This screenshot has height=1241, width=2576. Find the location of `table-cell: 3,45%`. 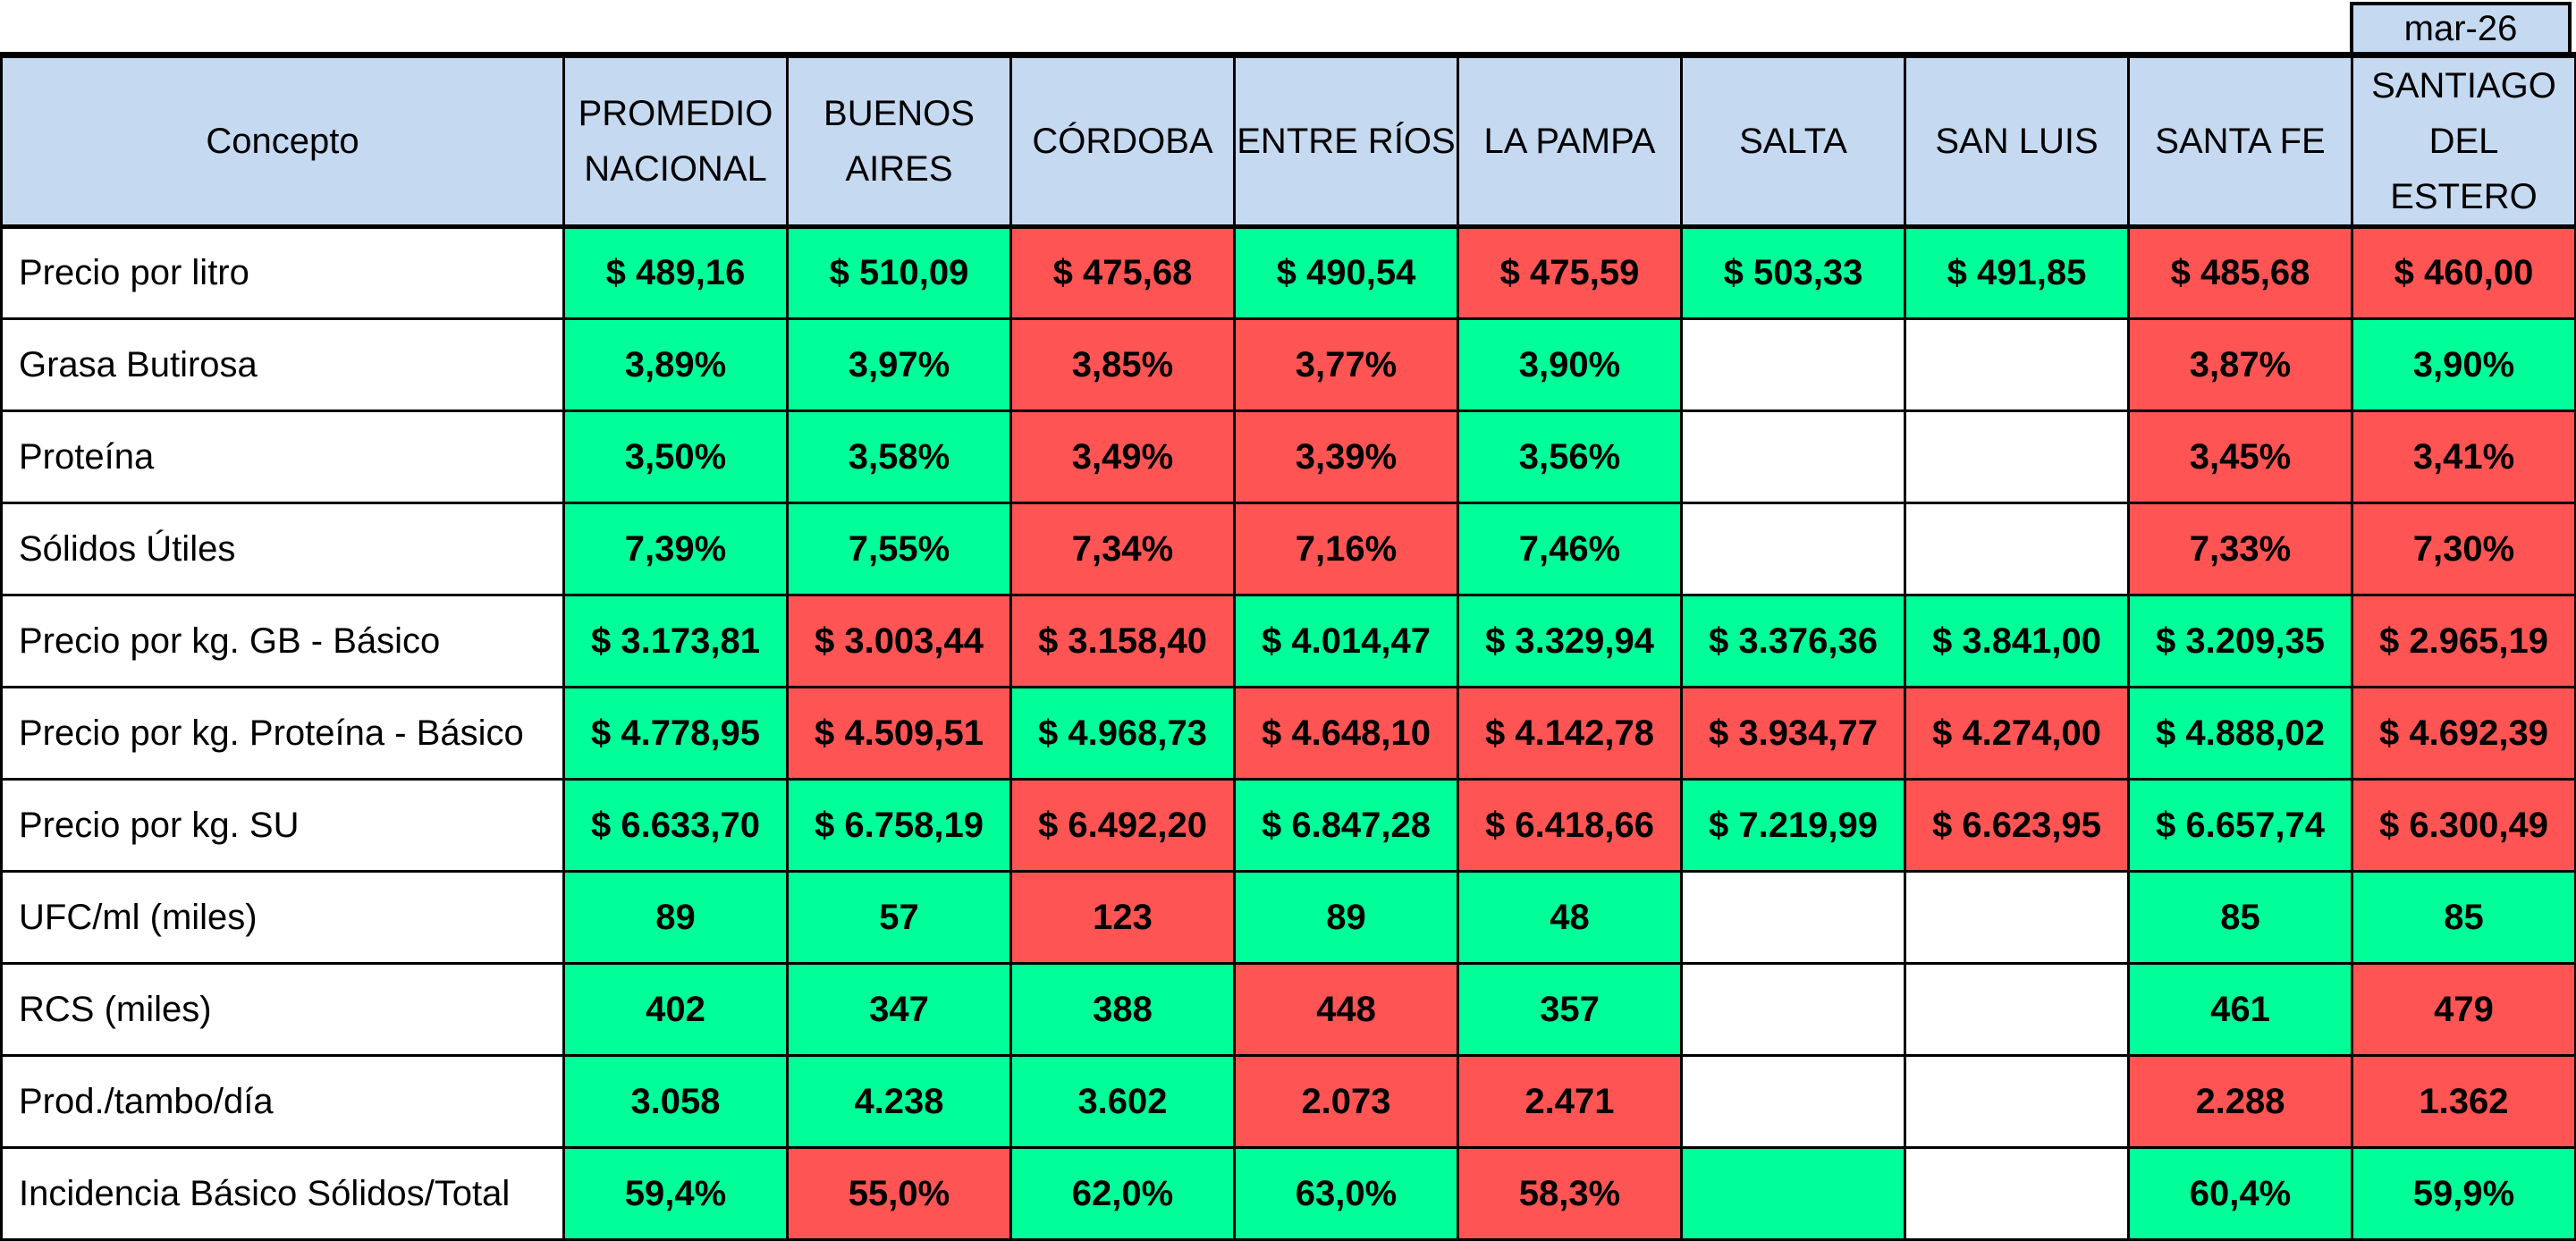

table-cell: 3,45% is located at coordinates (2240, 456).